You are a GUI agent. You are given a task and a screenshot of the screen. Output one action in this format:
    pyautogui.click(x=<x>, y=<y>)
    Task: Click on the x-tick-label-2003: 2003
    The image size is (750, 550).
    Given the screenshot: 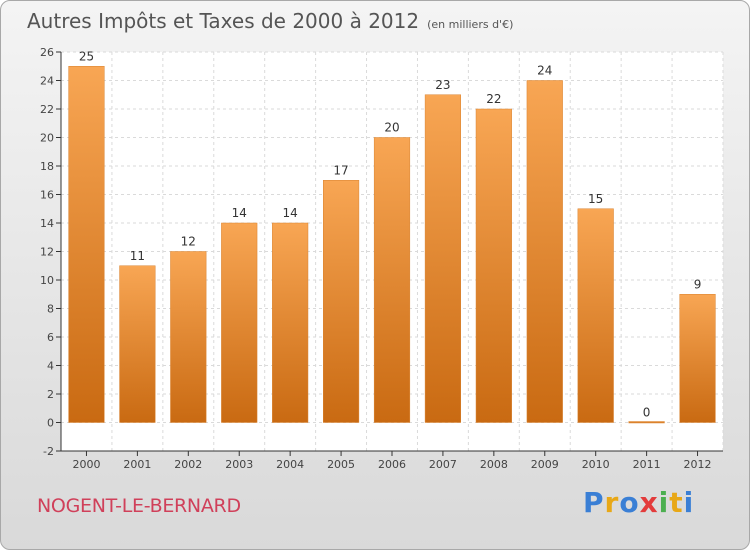 What is the action you would take?
    pyautogui.click(x=239, y=464)
    